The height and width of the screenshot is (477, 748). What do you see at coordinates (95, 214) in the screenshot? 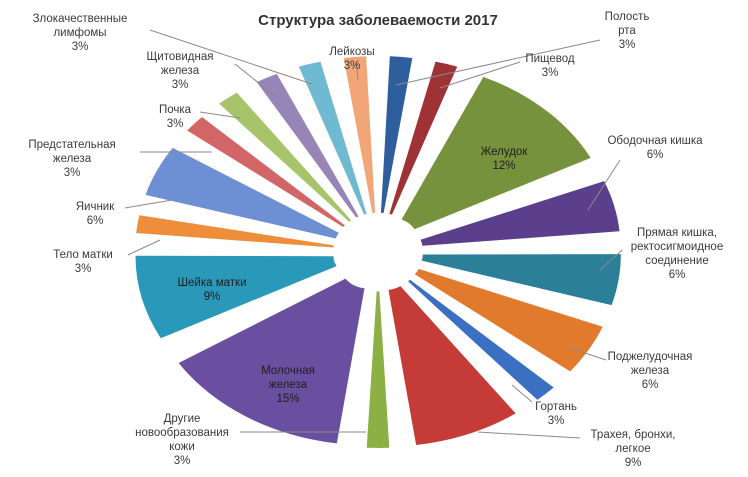
I see `slice-label: Яичник 6%` at bounding box center [95, 214].